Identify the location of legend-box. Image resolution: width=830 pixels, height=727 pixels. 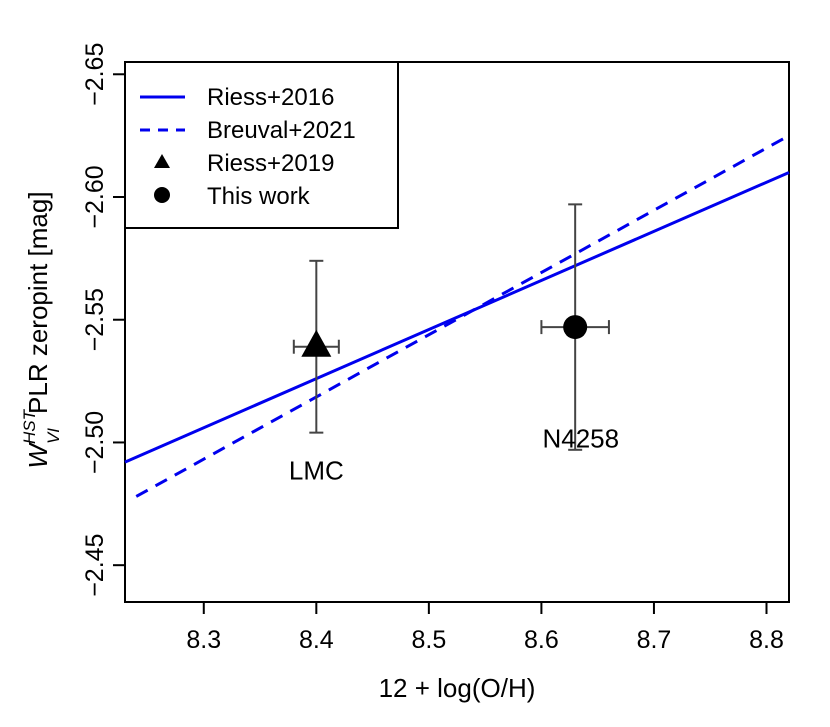
(261, 145).